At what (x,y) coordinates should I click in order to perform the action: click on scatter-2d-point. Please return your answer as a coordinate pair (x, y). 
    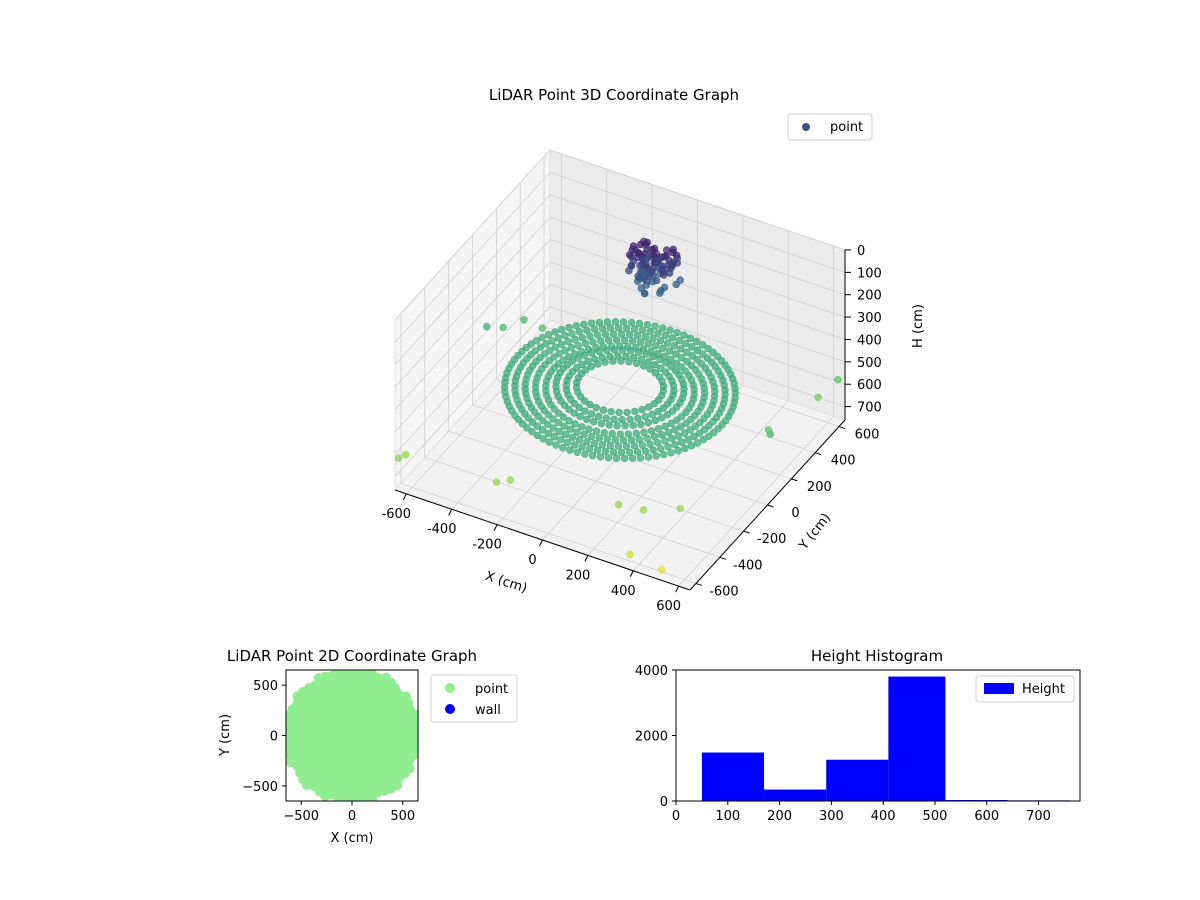
    Looking at the image, I should click on (409, 768).